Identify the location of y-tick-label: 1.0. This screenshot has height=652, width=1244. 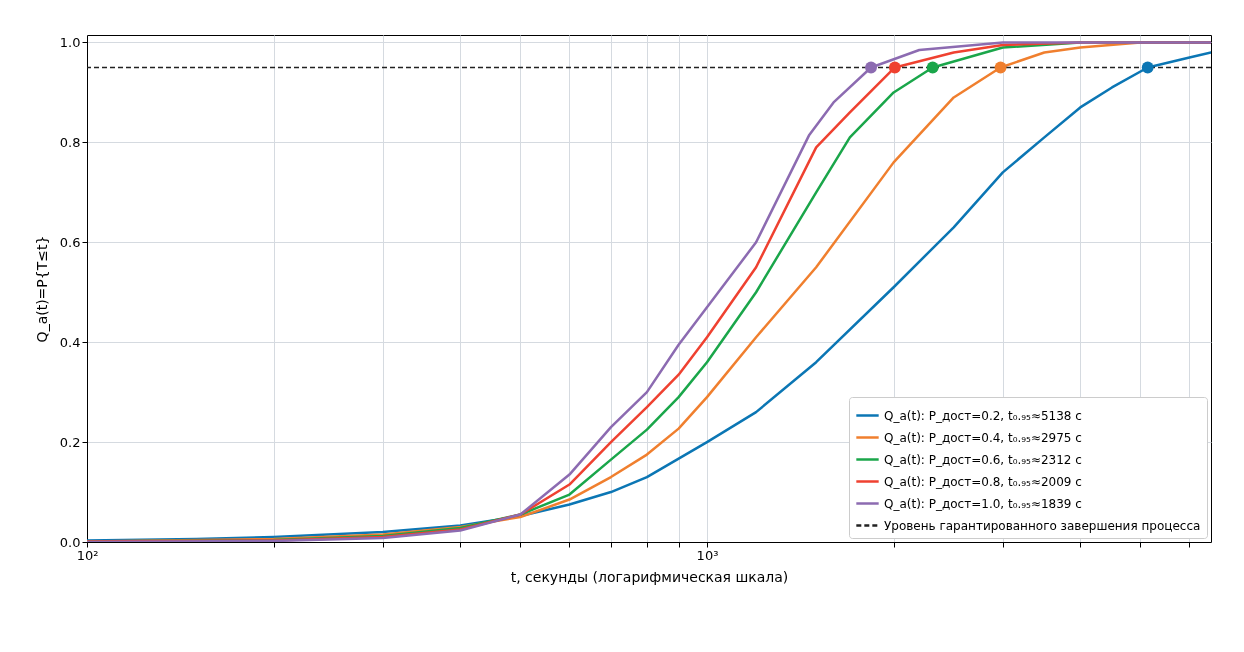
(70, 42).